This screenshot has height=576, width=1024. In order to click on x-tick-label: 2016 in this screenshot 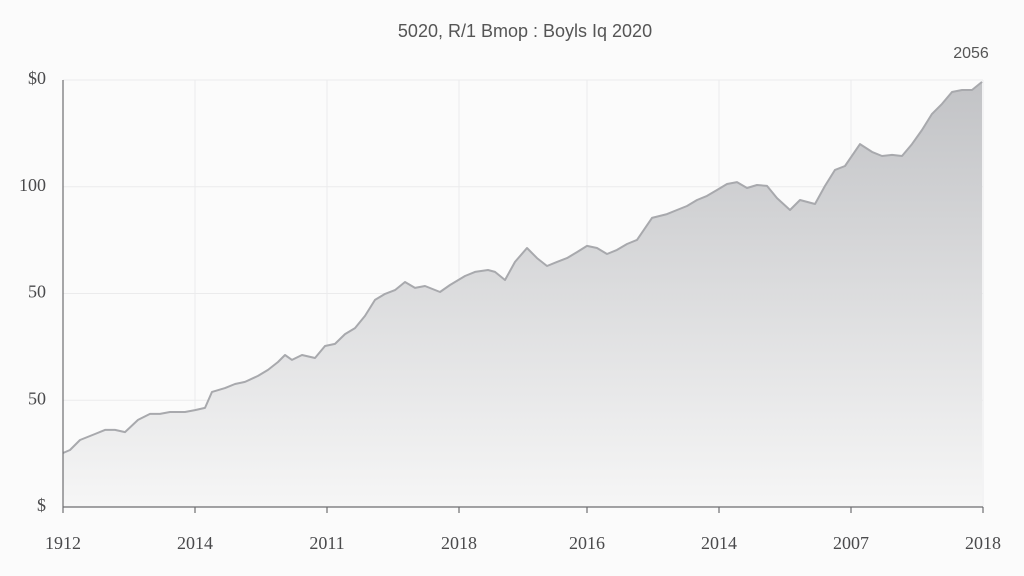, I will do `click(587, 543)`.